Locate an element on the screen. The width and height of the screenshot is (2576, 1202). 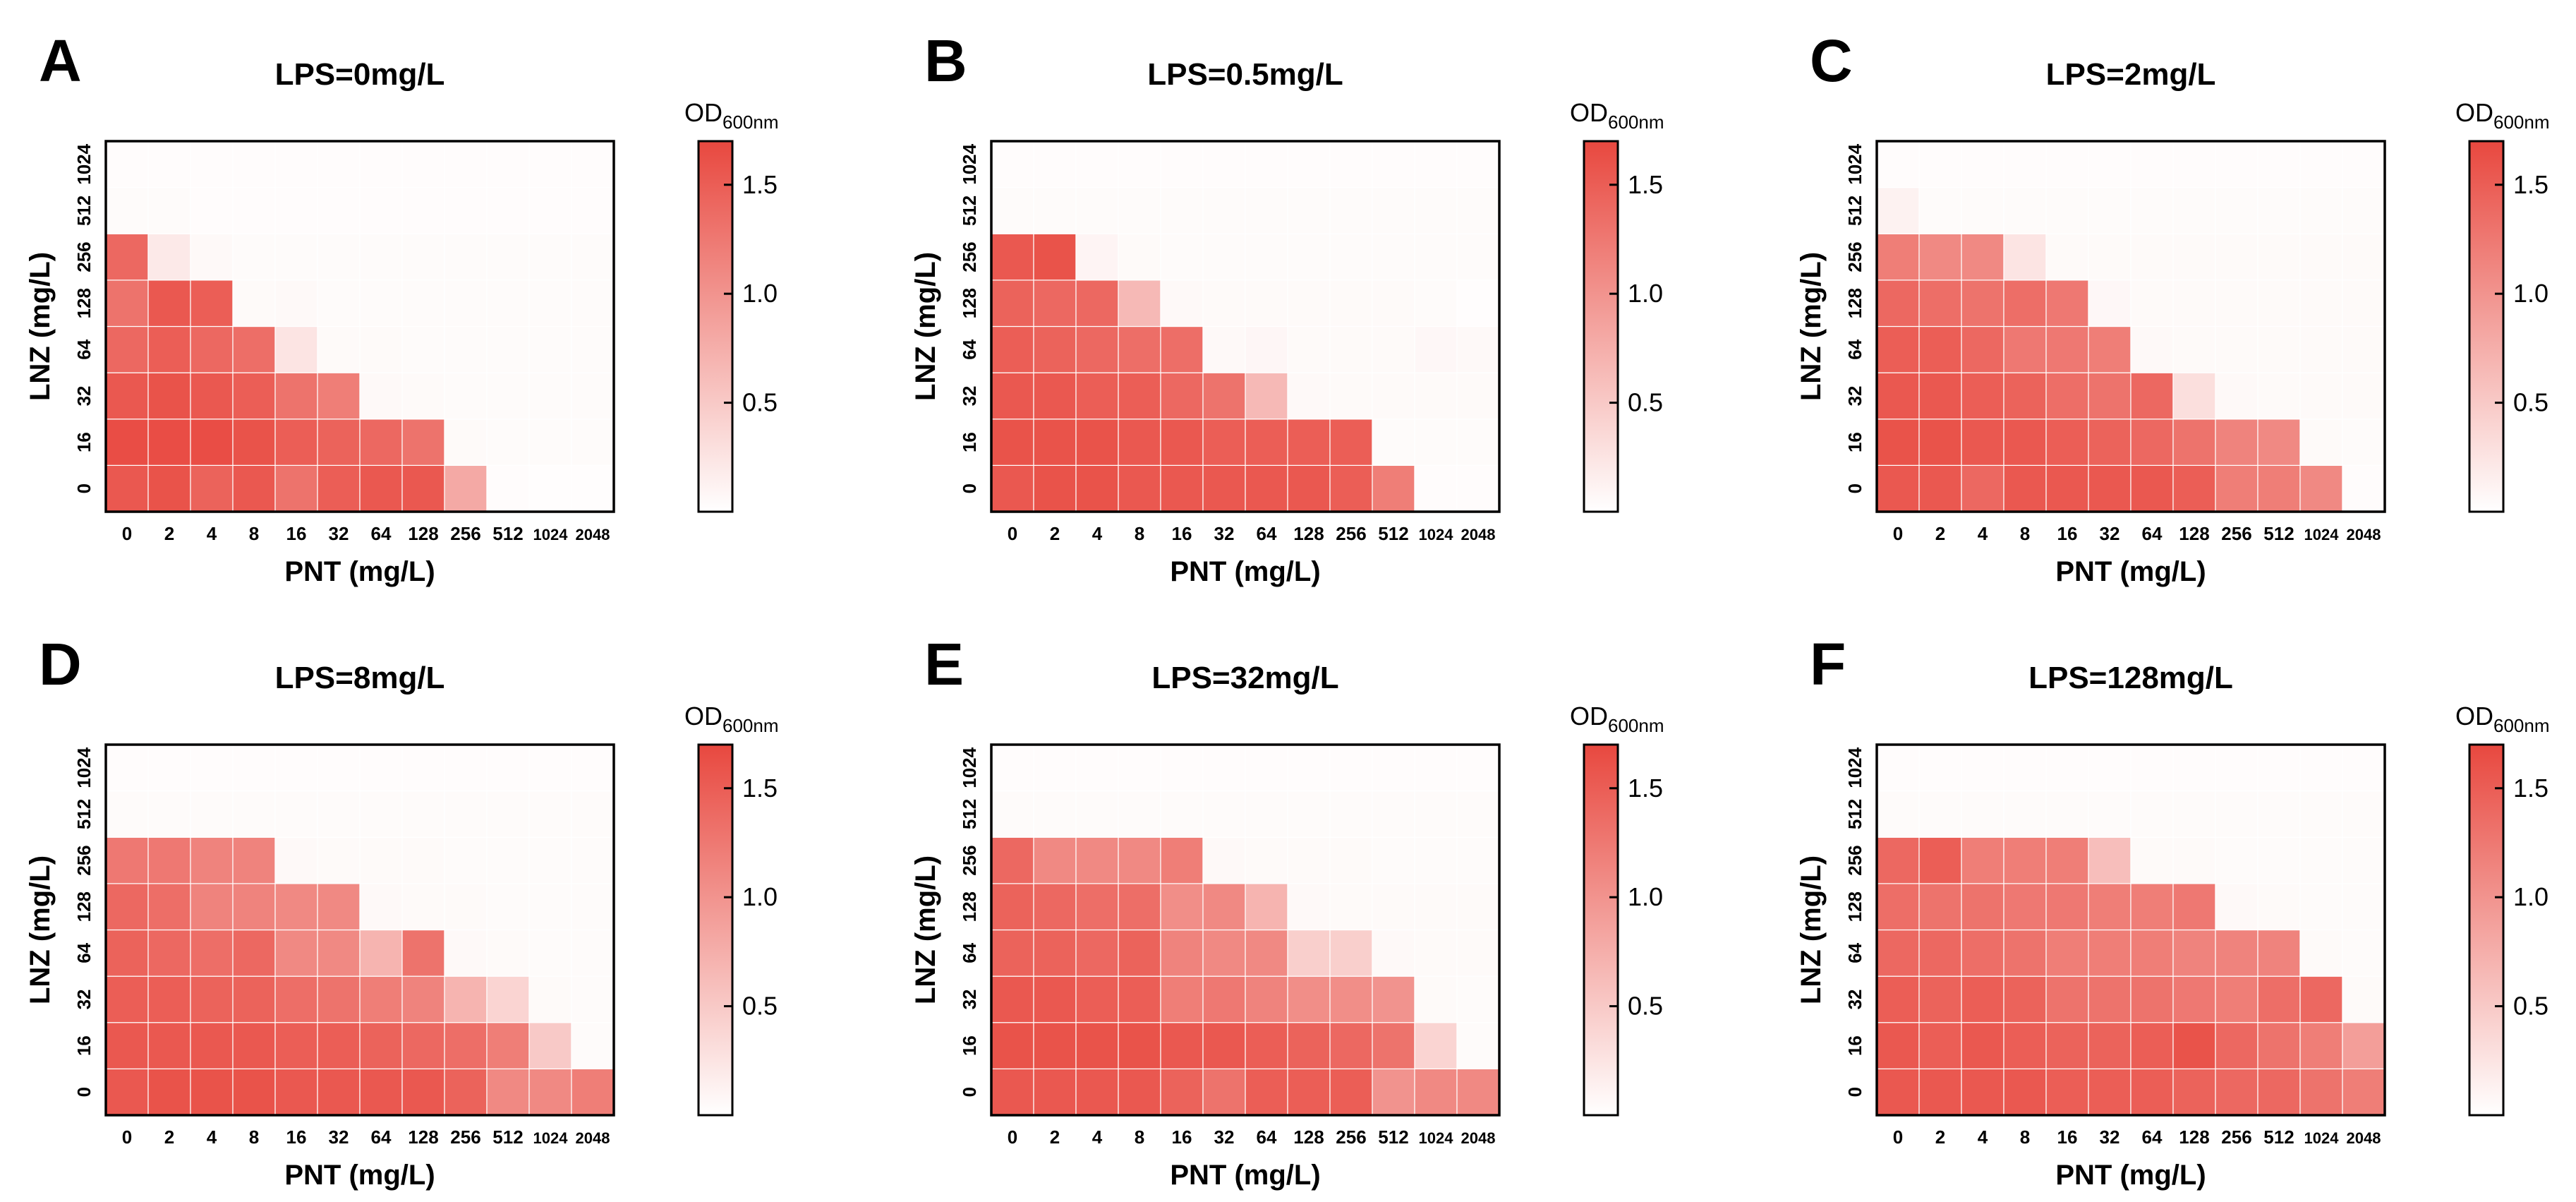
x-tick-label: 0 is located at coordinates (127, 533).